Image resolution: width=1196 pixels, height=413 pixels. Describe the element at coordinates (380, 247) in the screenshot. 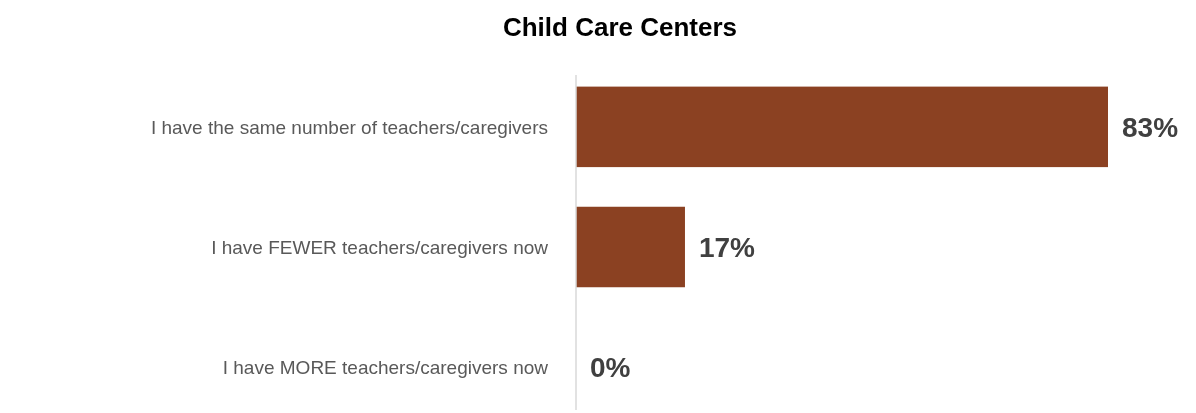

I see `y-tick-label: I have FEWER teachers/caregivers now` at that location.